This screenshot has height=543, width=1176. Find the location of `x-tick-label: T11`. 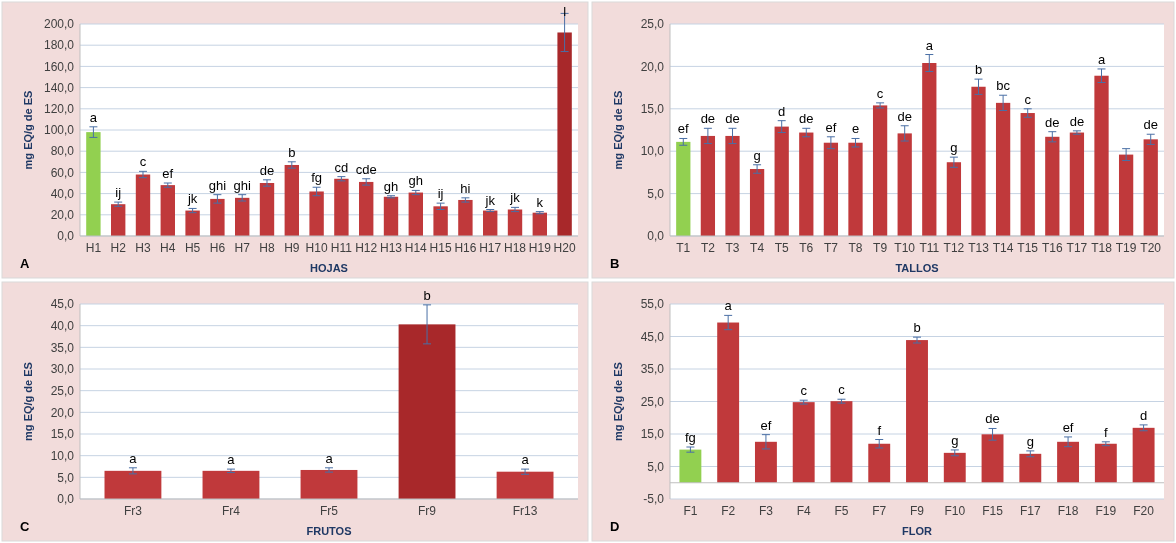

x-tick-label: T11 is located at coordinates (929, 248).